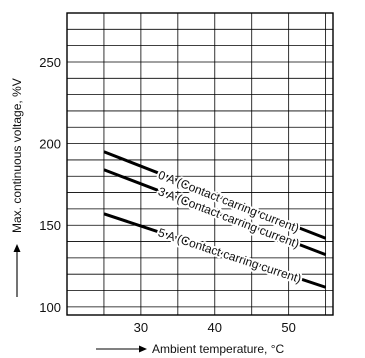  Describe the element at coordinates (141, 327) in the screenshot. I see `x-tick-label: 30` at that location.